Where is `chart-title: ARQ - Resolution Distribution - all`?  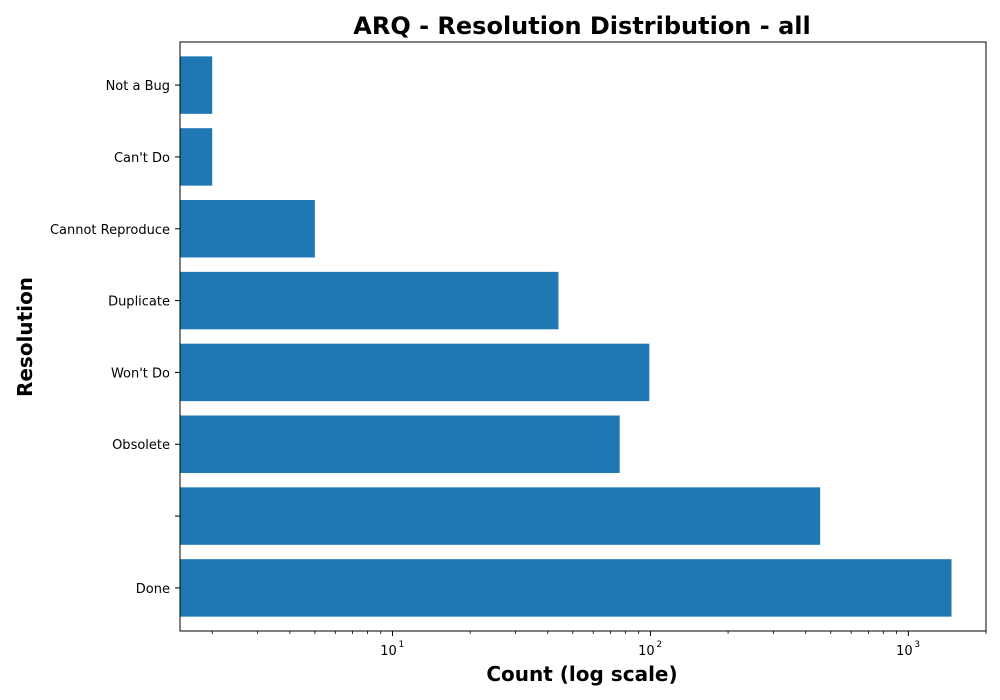
chart-title: ARQ - Resolution Distribution - all is located at coordinates (581, 26).